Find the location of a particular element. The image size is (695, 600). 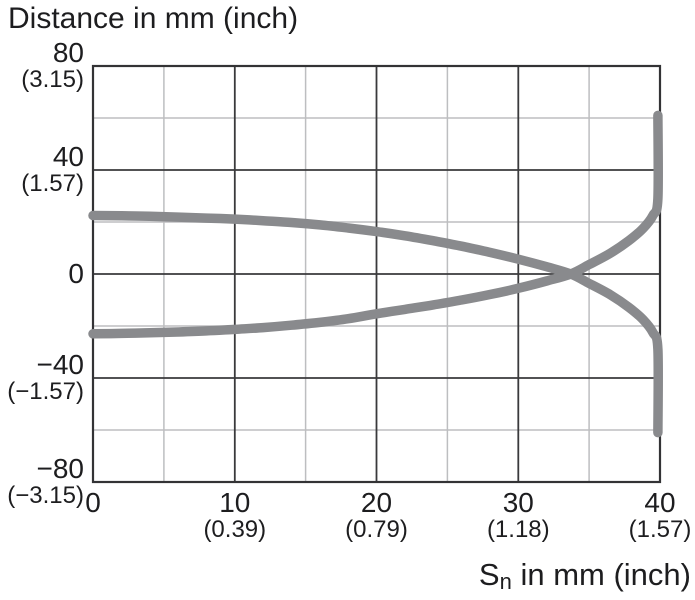

x-tick-value-mm: 40 is located at coordinates (660, 502).